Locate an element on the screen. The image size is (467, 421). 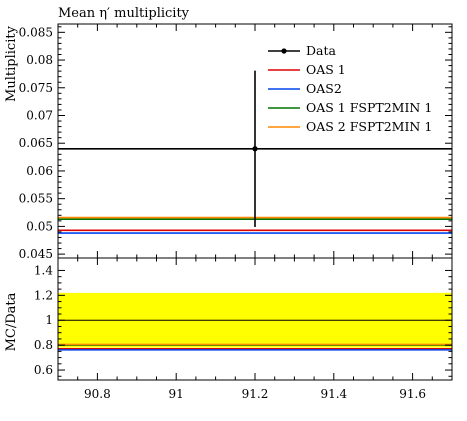
main-y-tick-label: 0.055 is located at coordinates (36, 199).